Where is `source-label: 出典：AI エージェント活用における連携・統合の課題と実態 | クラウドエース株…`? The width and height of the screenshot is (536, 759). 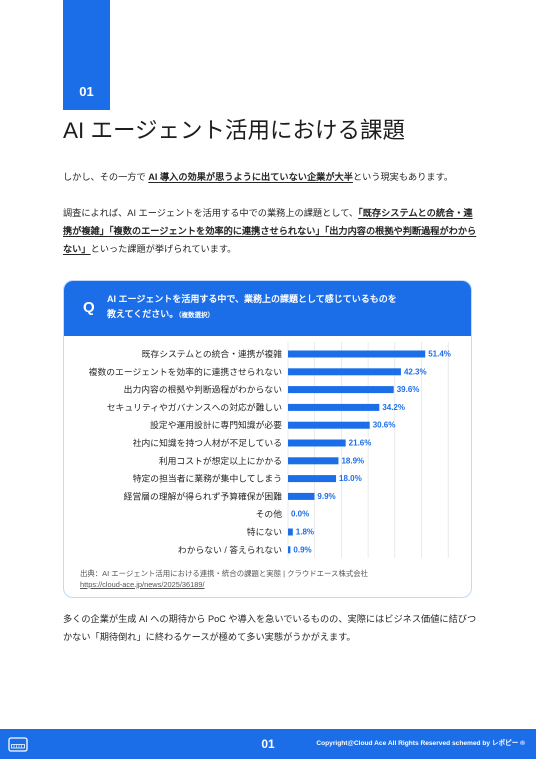
source-label: 出典：AI エージェント活用における連携・統合の課題と実態 | クラウドエース株… is located at coordinates (224, 573).